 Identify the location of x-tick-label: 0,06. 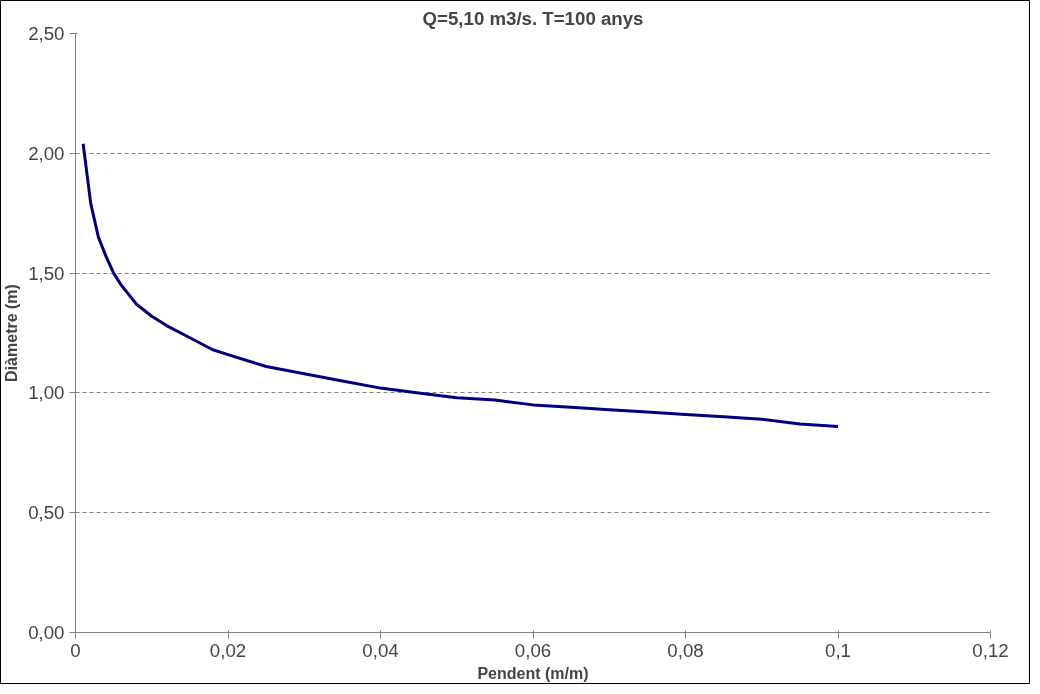
(533, 650).